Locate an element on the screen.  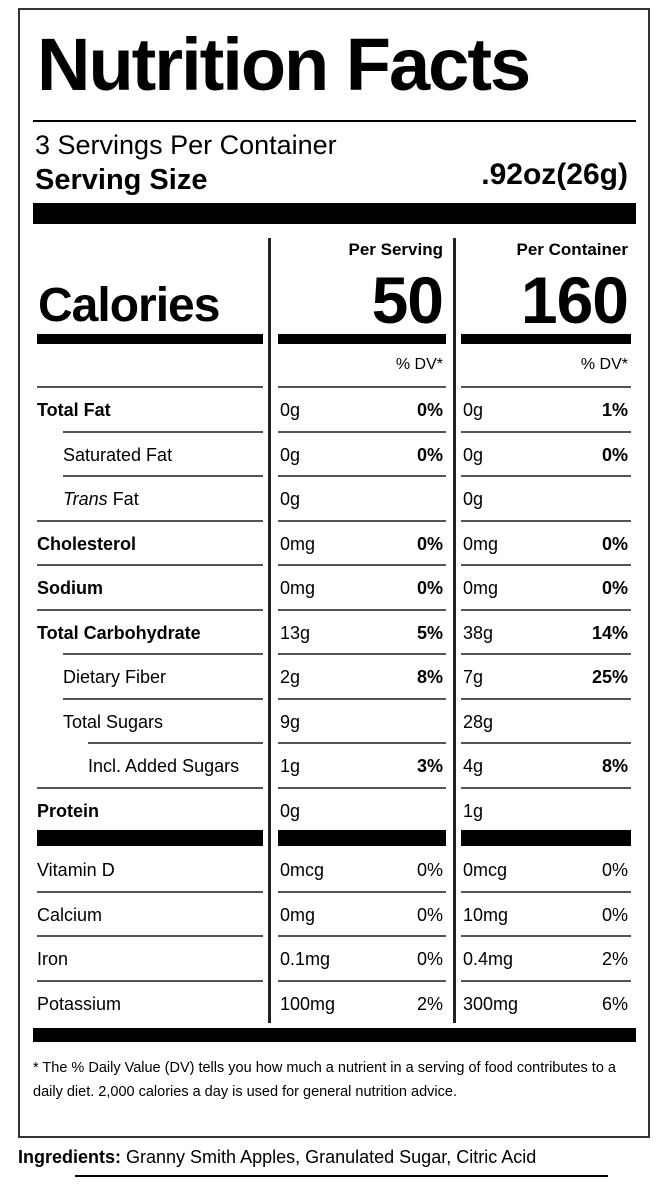
vitamin-serving-dv: 2% is located at coordinates (429, 1003).